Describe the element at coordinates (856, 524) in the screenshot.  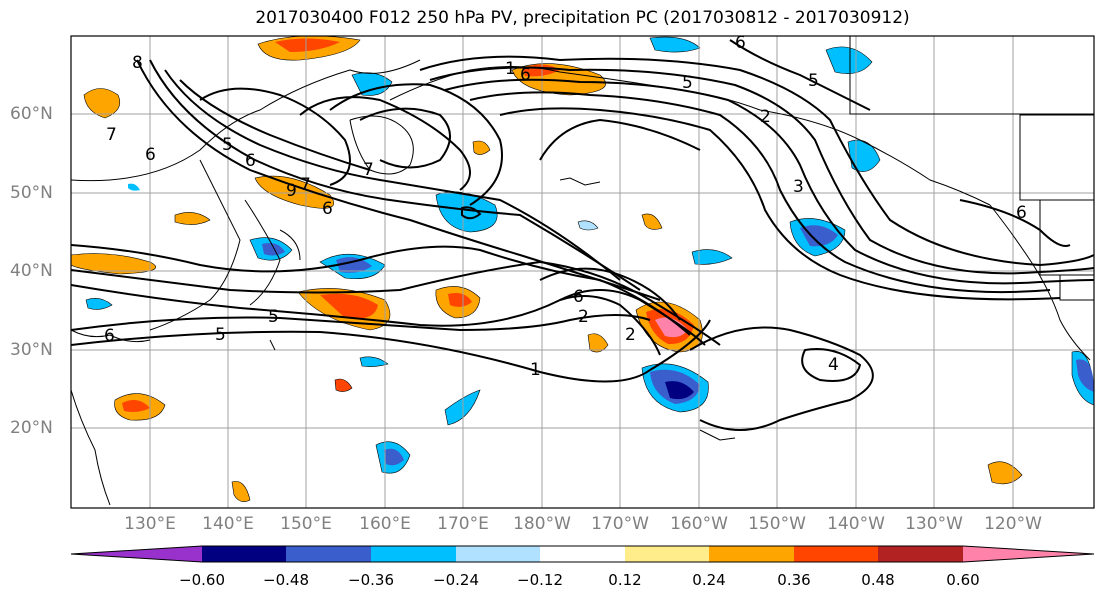
I see `lon-label: 140°W` at that location.